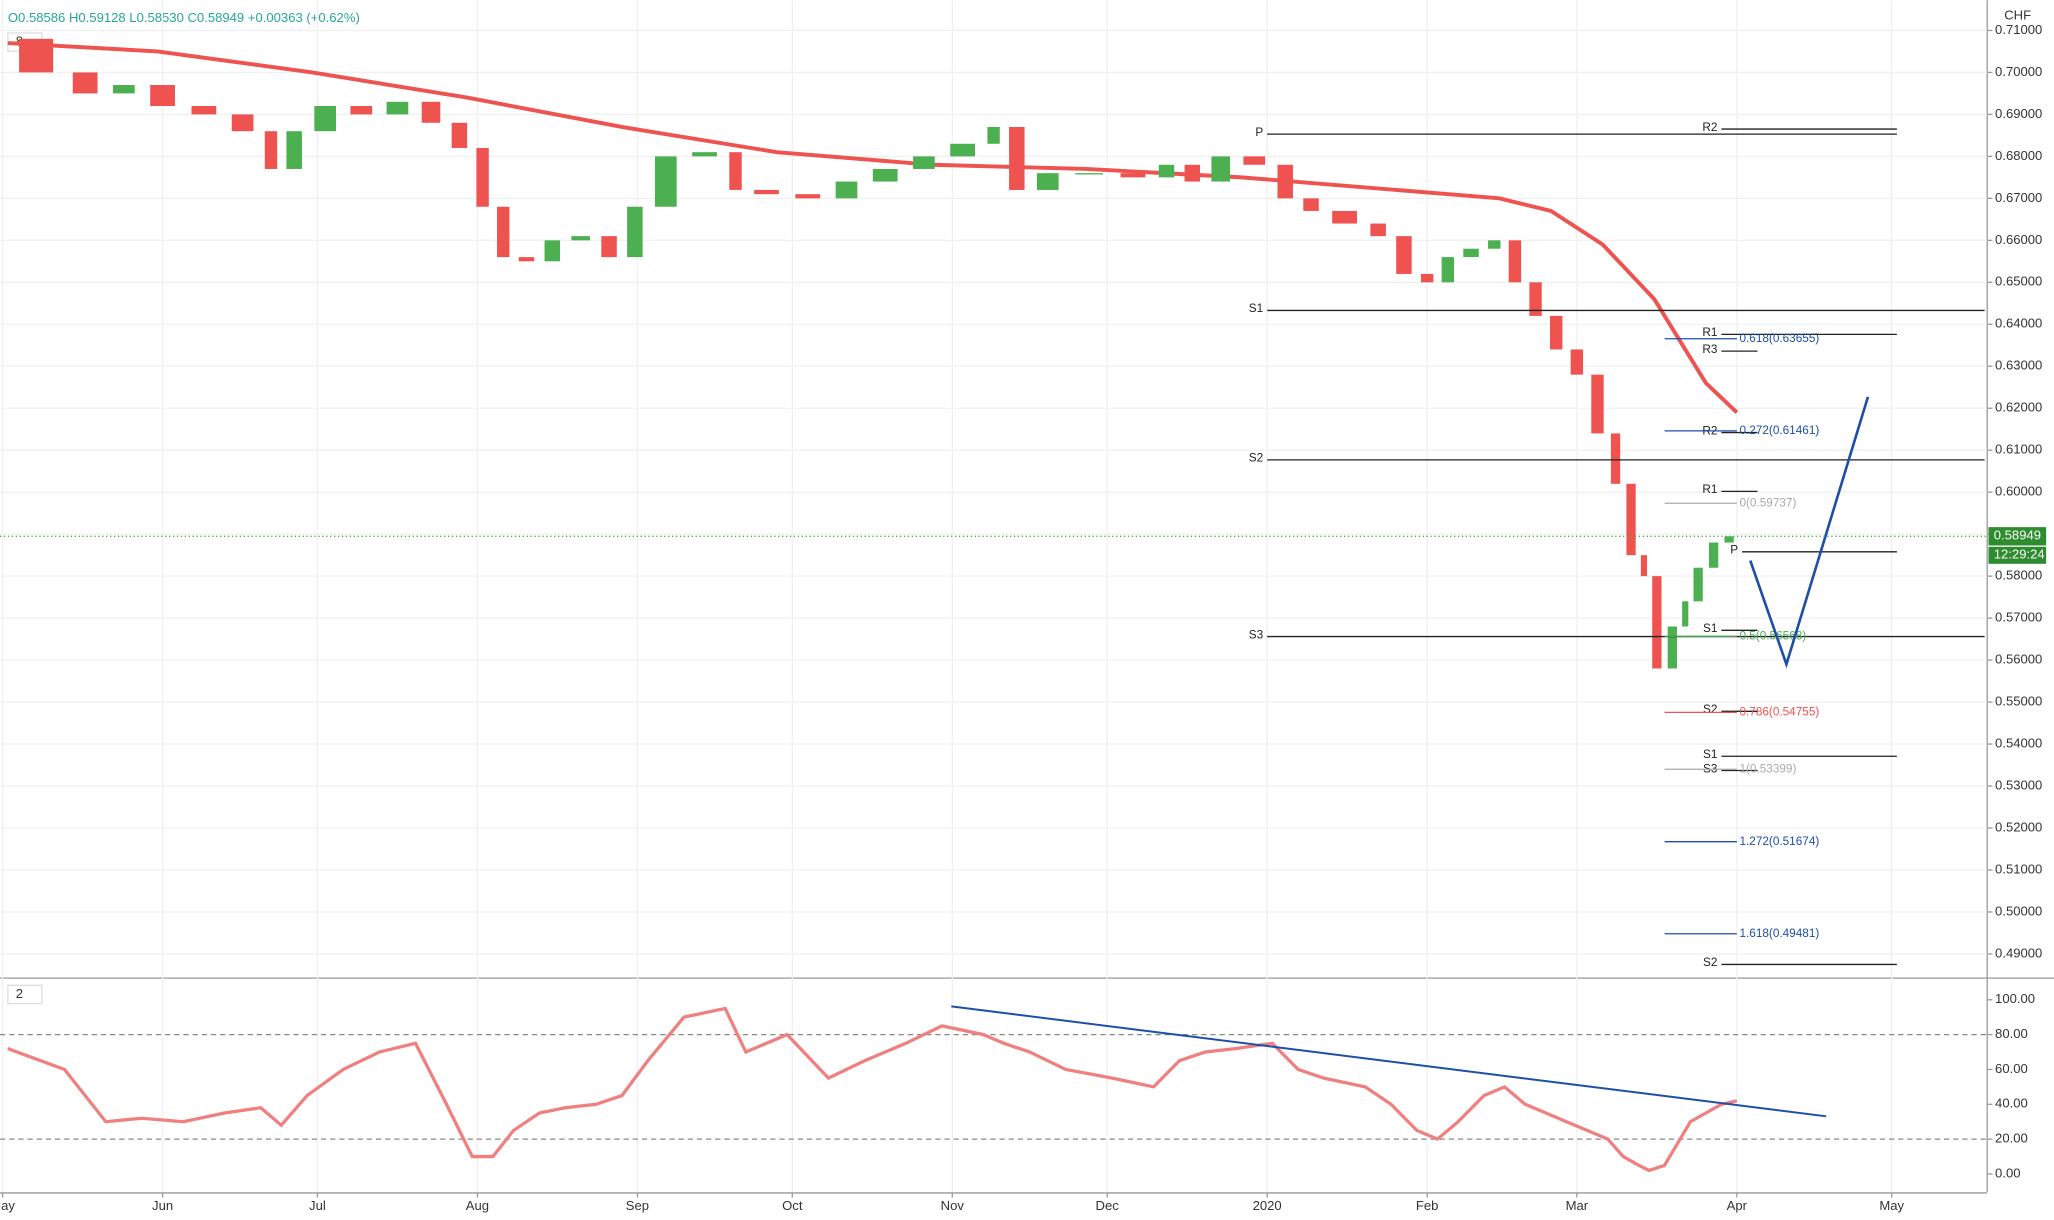 The height and width of the screenshot is (1220, 2054). What do you see at coordinates (2018, 281) in the screenshot?
I see `y-tick-label: 0.65000` at bounding box center [2018, 281].